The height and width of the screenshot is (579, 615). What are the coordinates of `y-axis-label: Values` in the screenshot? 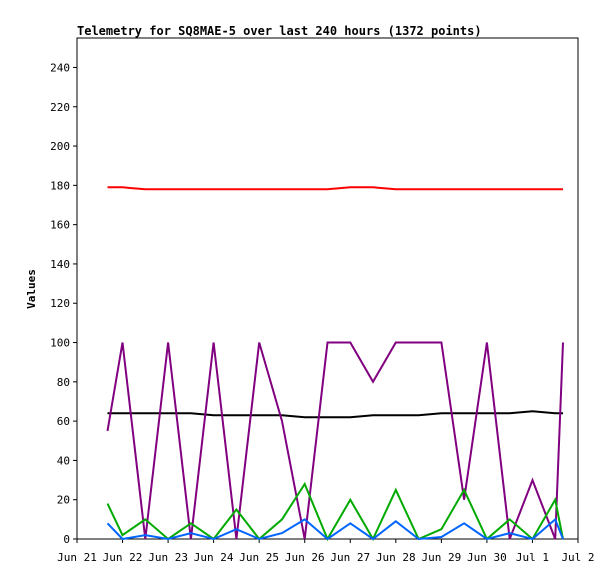 It's located at (31, 289).